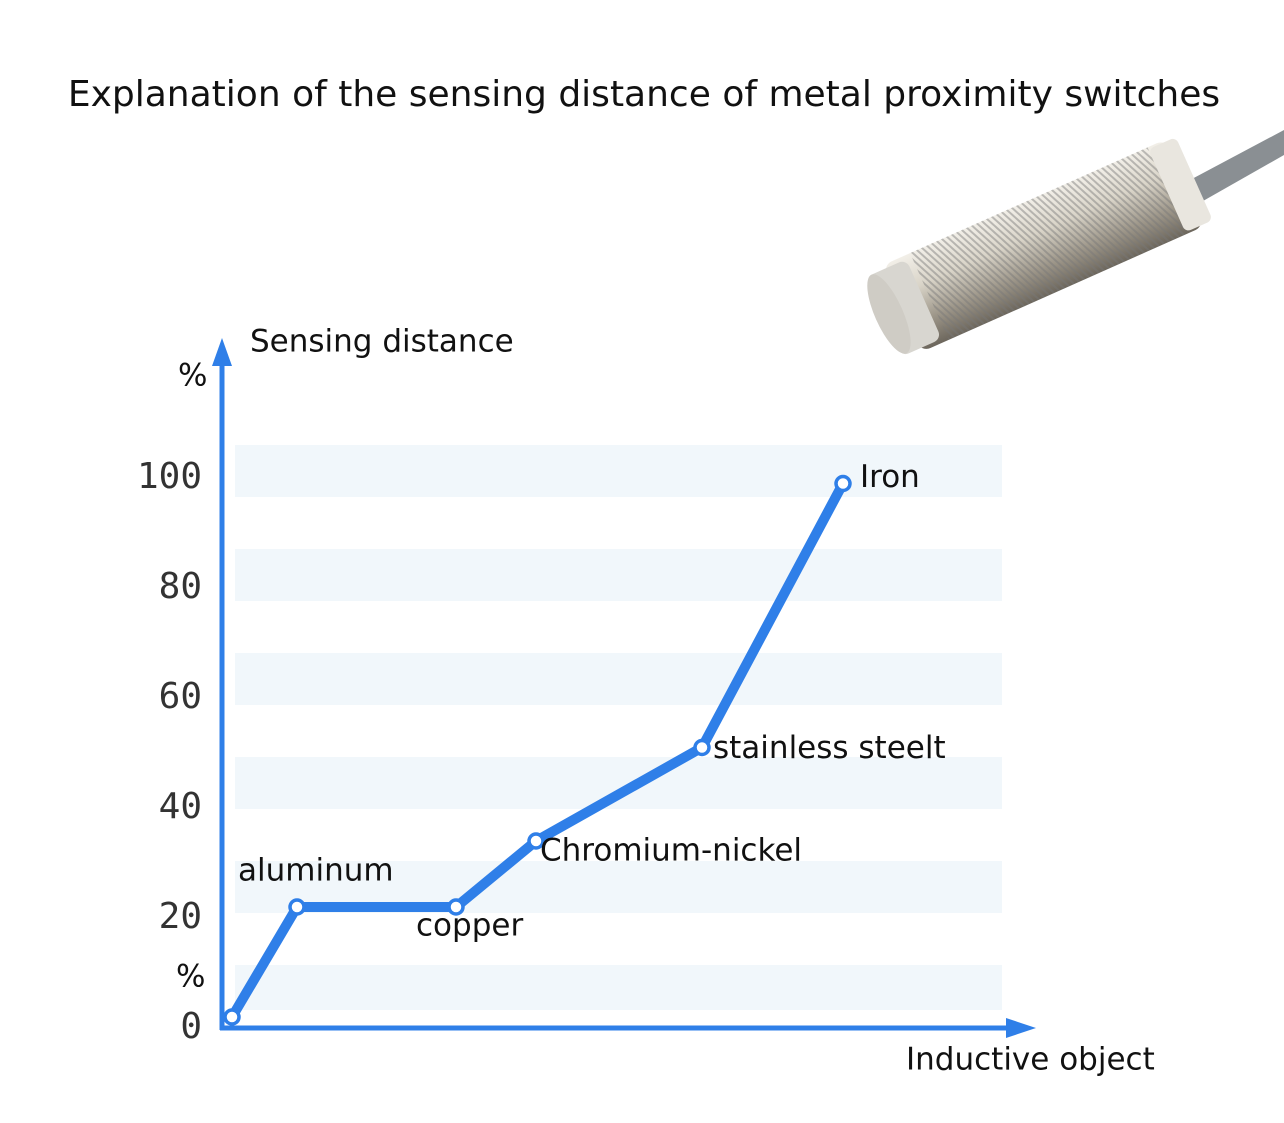 Image resolution: width=1284 pixels, height=1123 pixels. Describe the element at coordinates (382, 342) in the screenshot. I see `y-axis-label: Sensing distance` at that location.